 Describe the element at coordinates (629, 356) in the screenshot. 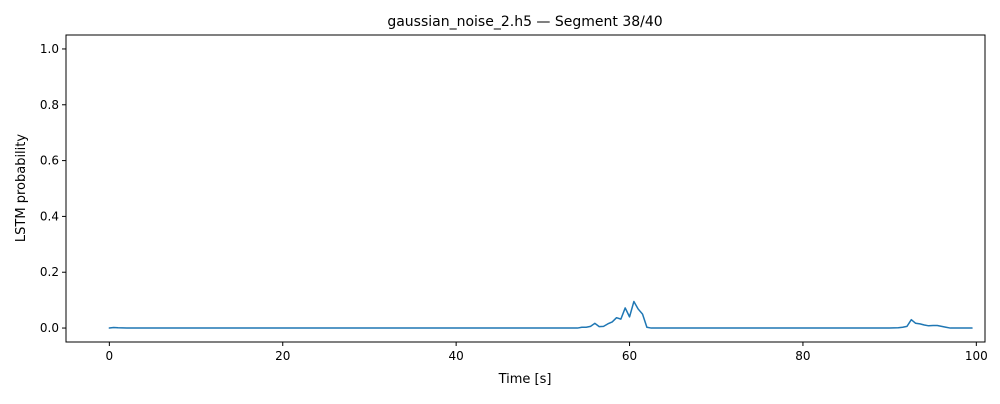

I see `x-tick-label: 60` at that location.